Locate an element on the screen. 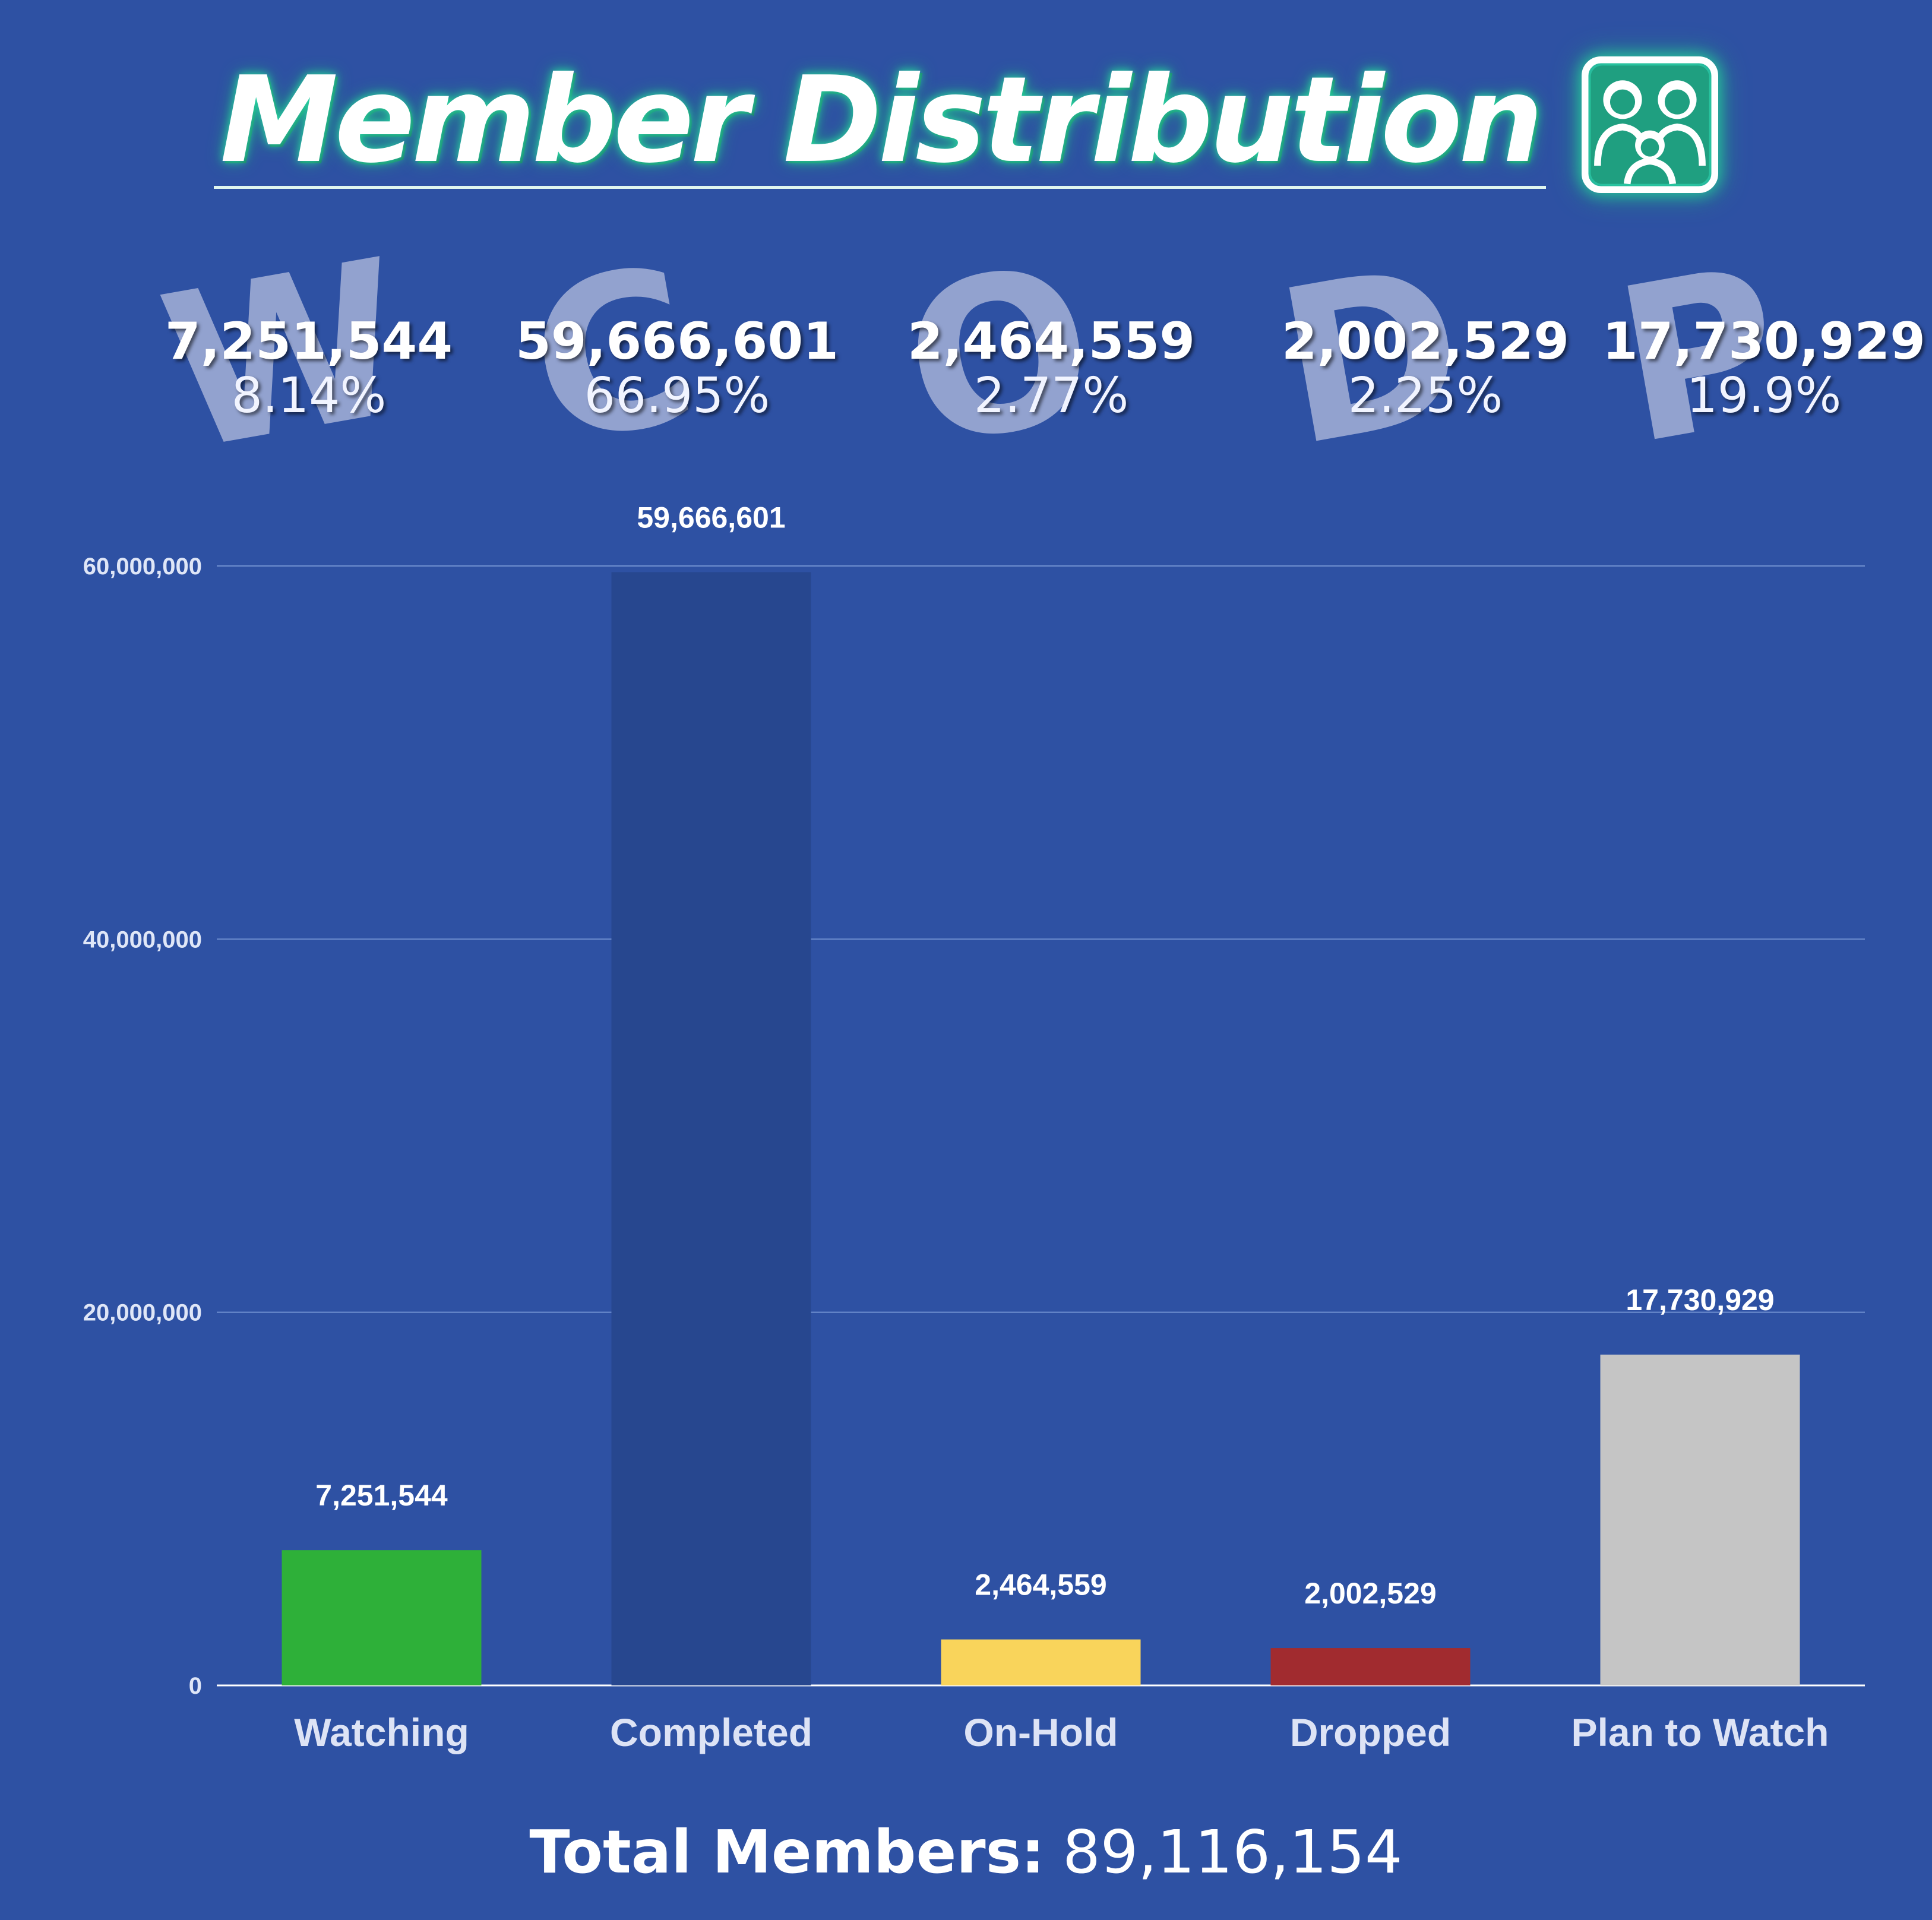  page-title: Member Distribution is located at coordinates (880, 125).